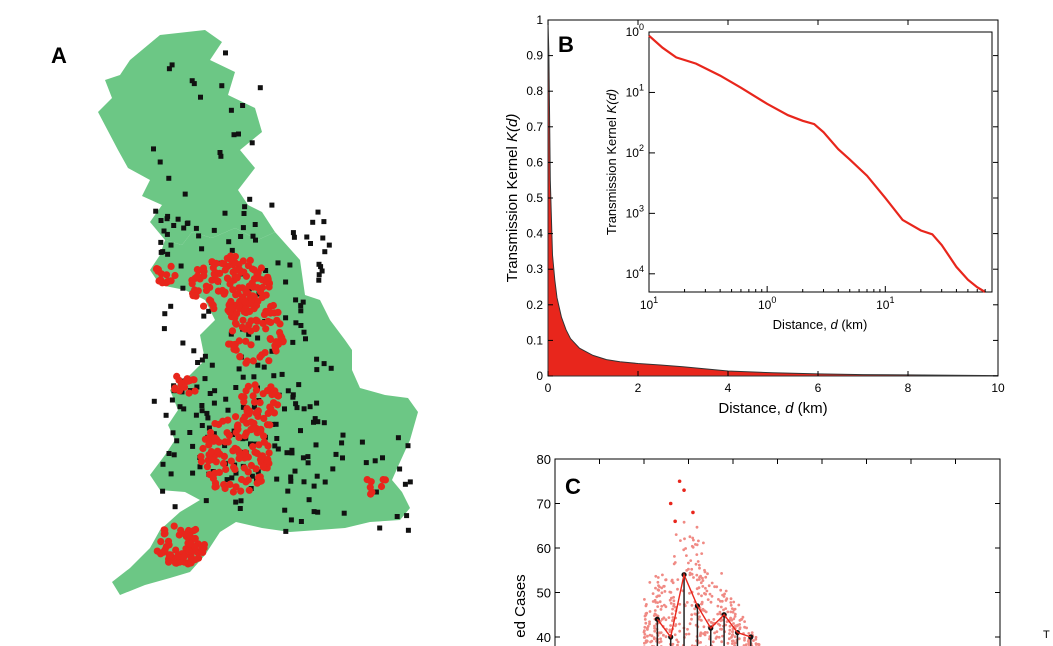 This screenshot has height=646, width=1053. What do you see at coordinates (751, 637) in the screenshot?
I see `observed-case-point` at bounding box center [751, 637].